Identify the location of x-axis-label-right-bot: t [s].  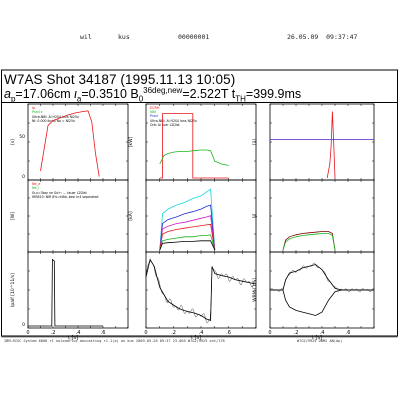
(317, 338).